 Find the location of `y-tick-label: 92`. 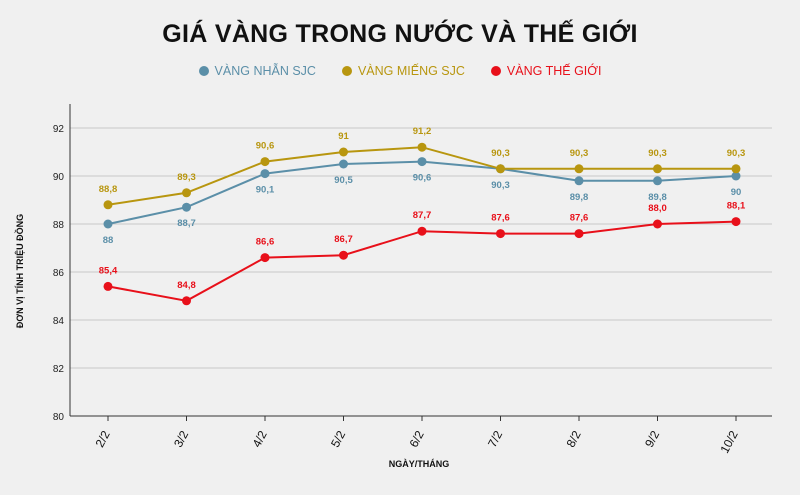

y-tick-label: 92 is located at coordinates (59, 129).